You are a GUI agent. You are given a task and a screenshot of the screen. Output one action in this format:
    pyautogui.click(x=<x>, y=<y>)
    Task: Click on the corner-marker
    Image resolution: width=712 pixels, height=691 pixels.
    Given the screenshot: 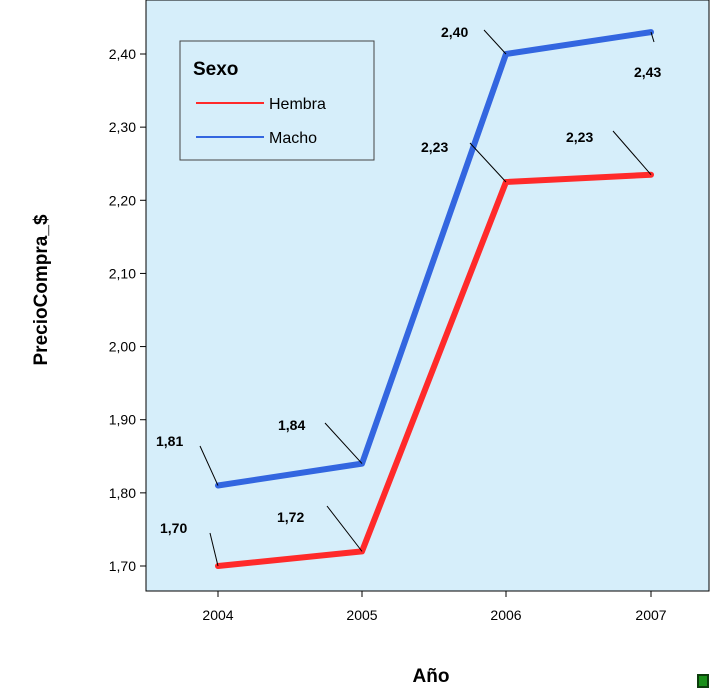 What is the action you would take?
    pyautogui.click(x=703, y=681)
    